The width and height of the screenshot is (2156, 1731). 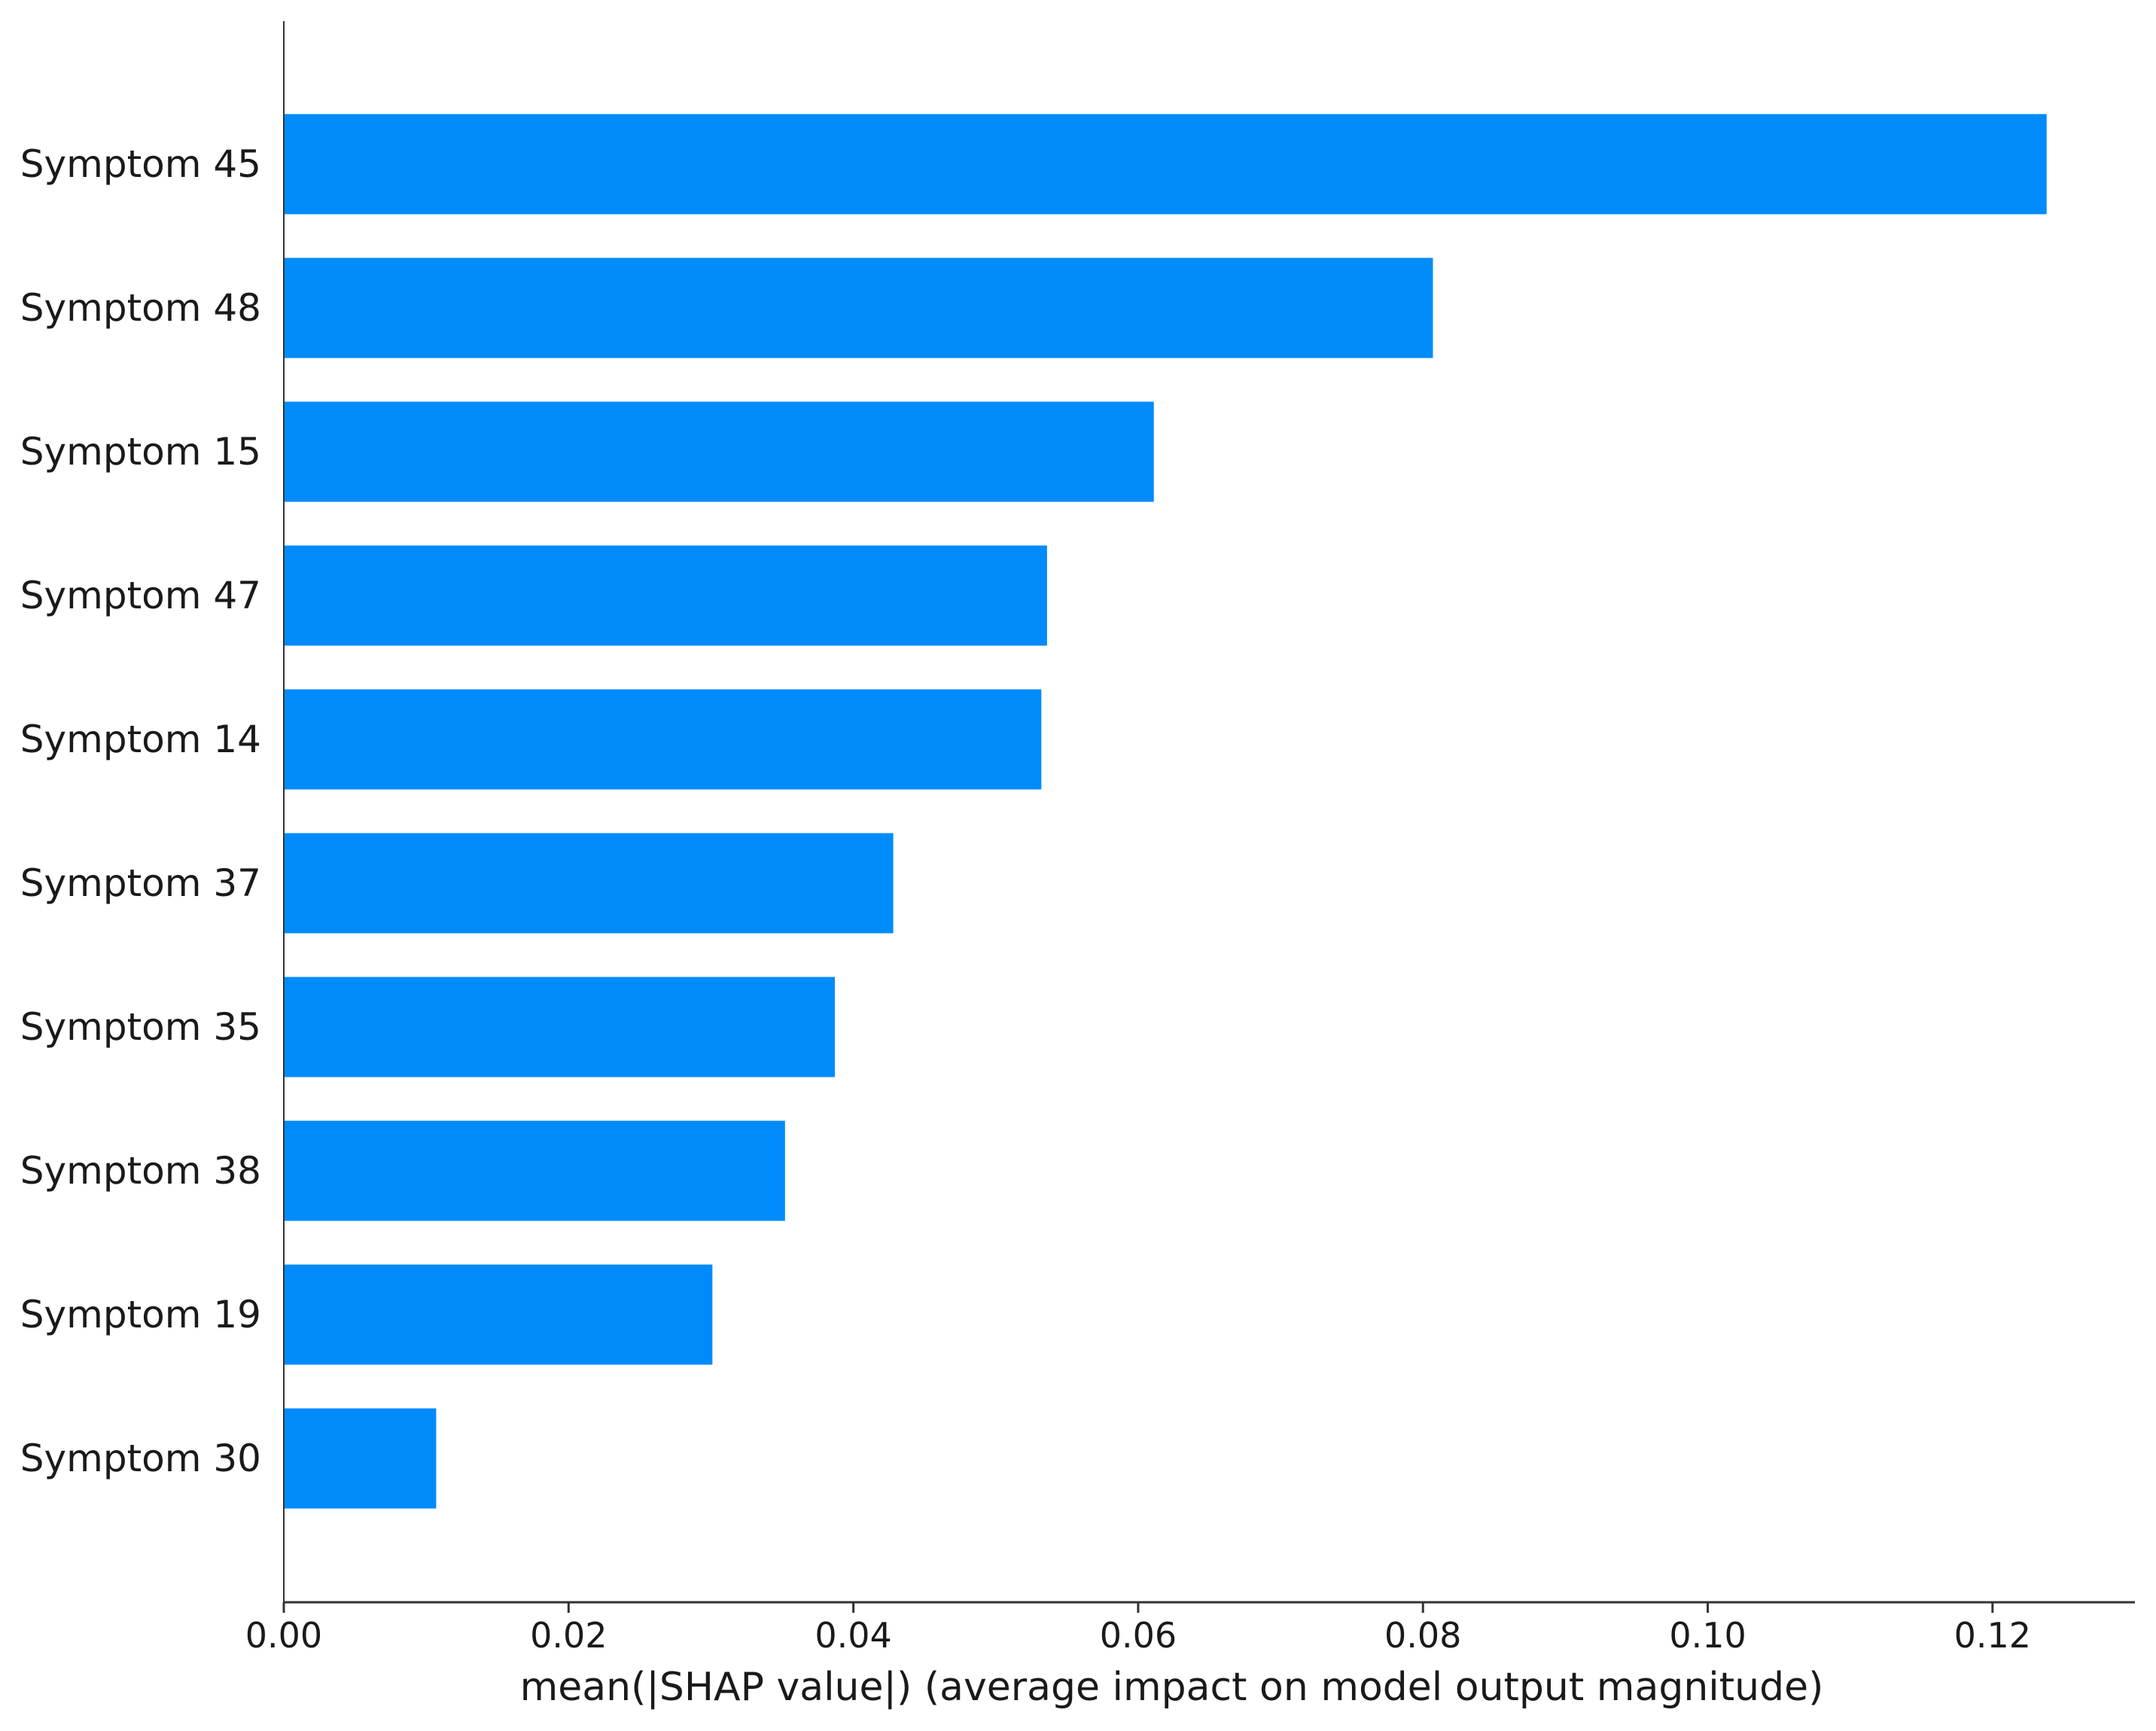 I want to click on x-tick-label: 0.12, so click(x=1993, y=1635).